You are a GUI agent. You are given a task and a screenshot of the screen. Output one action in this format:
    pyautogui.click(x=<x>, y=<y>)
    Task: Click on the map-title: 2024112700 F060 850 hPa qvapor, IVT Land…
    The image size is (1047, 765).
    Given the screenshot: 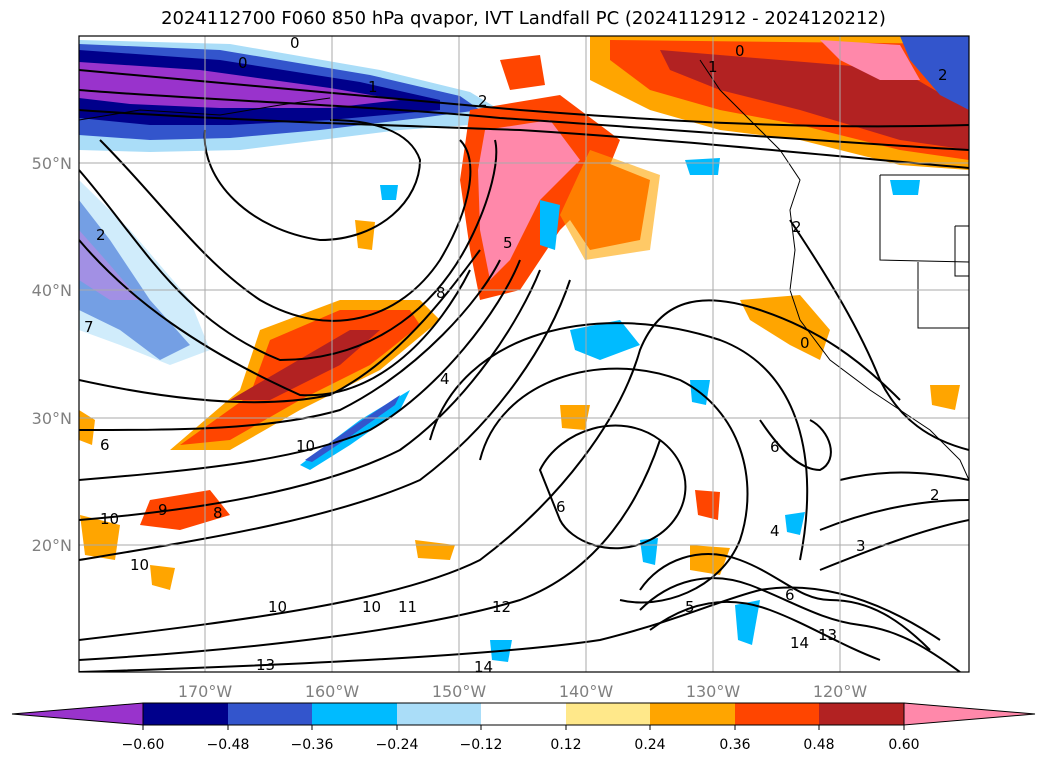 What is the action you would take?
    pyautogui.click(x=523, y=18)
    